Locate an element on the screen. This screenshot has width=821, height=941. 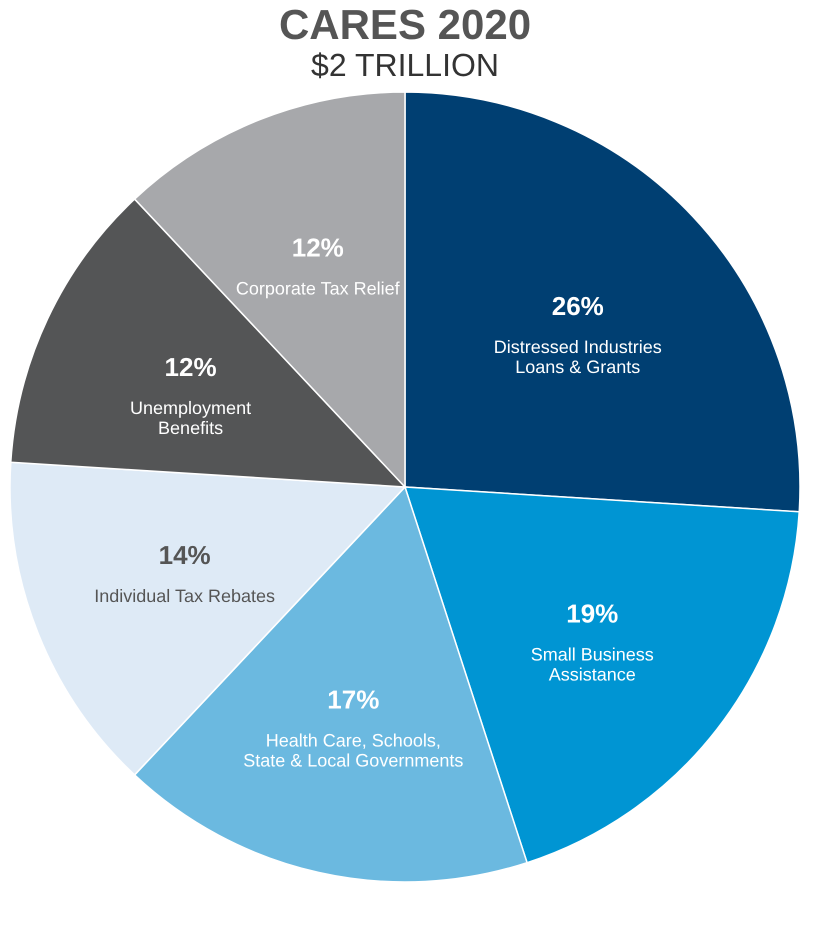
slice-label: Unemployment Benefits is located at coordinates (191, 418).